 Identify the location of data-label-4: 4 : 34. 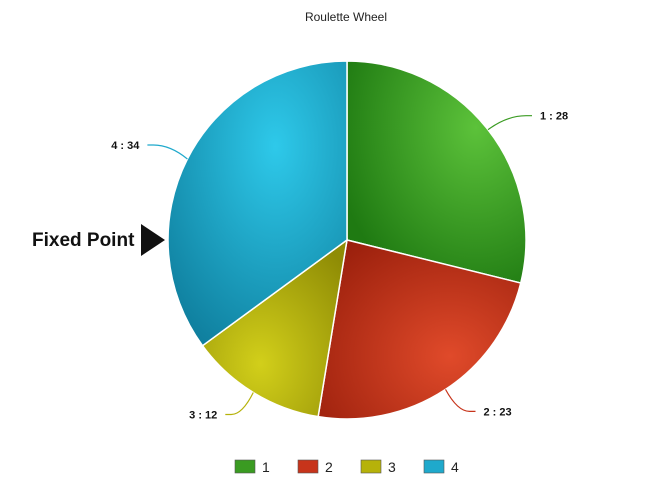
(125, 146).